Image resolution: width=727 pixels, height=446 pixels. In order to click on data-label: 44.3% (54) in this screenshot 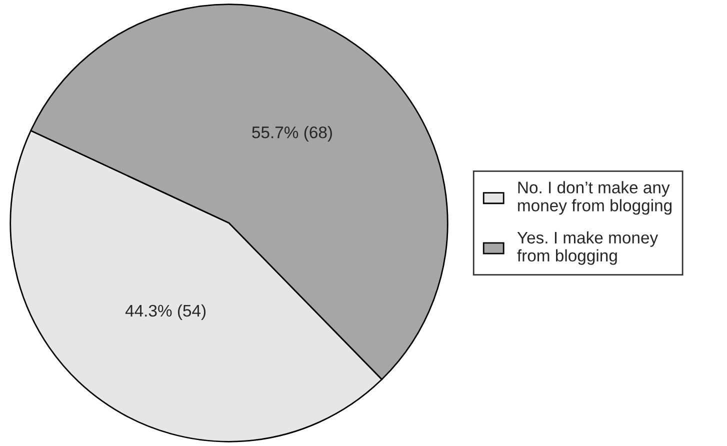, I will do `click(165, 312)`.